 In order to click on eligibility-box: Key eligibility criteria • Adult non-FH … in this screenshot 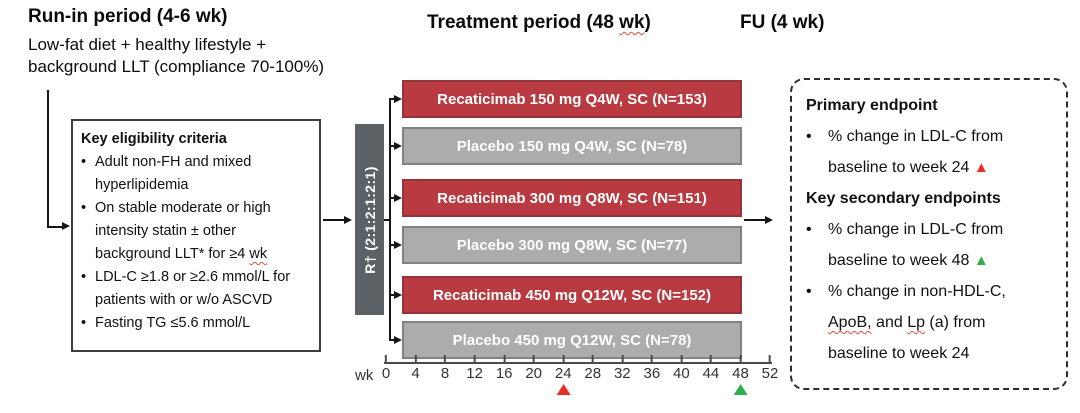, I will do `click(196, 235)`.